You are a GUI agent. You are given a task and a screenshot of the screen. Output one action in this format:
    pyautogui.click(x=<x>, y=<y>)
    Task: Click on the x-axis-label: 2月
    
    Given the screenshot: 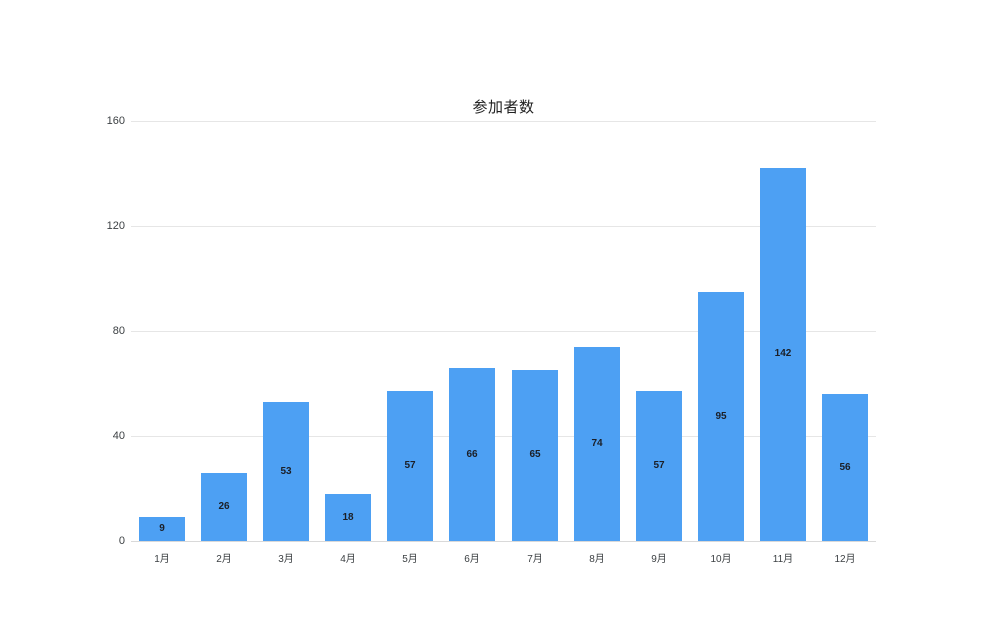 What is the action you would take?
    pyautogui.click(x=224, y=559)
    